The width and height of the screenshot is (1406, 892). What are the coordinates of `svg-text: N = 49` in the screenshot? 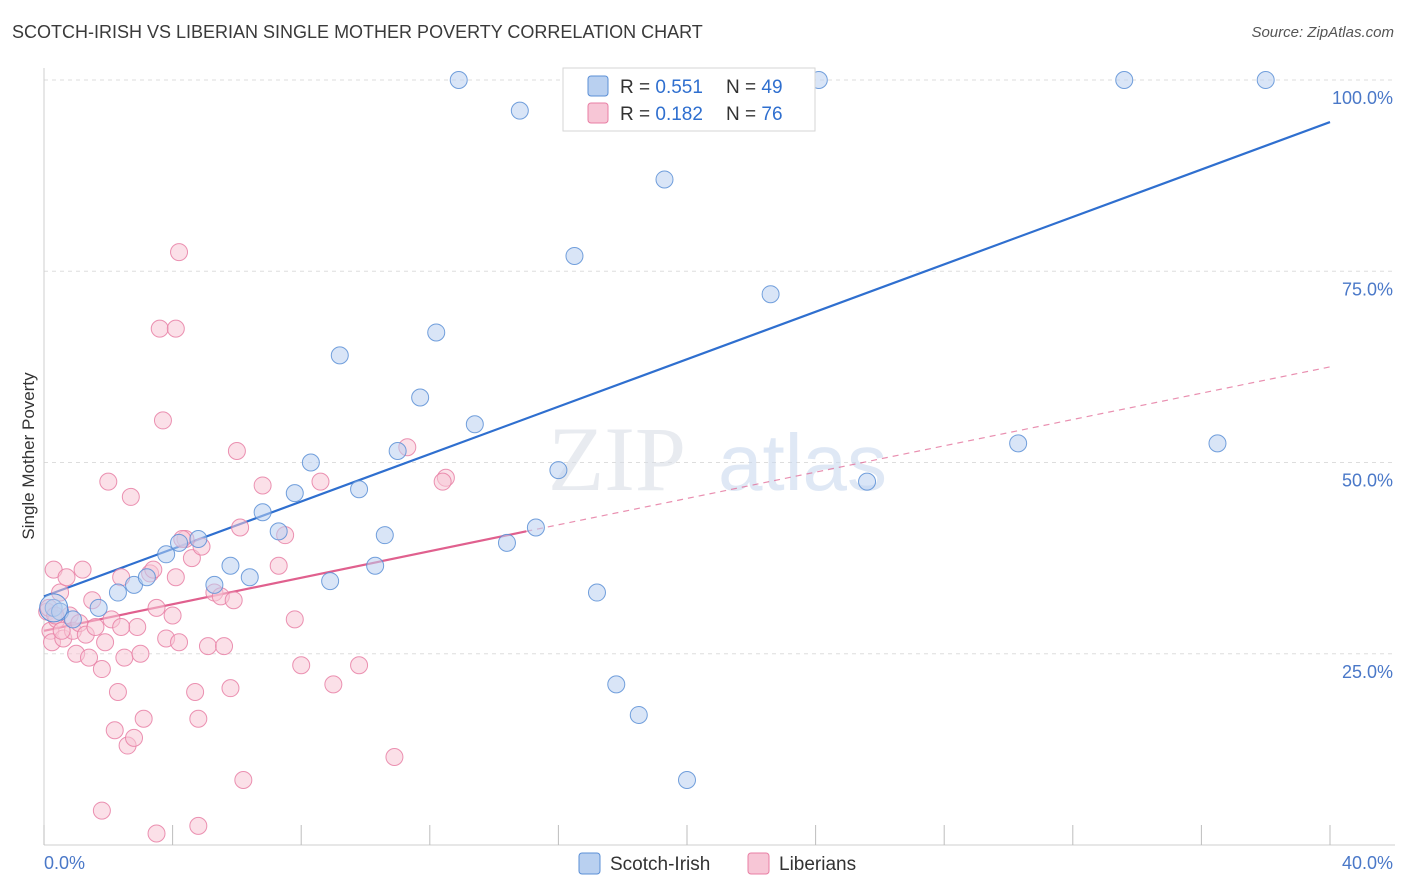 It's located at (754, 87).